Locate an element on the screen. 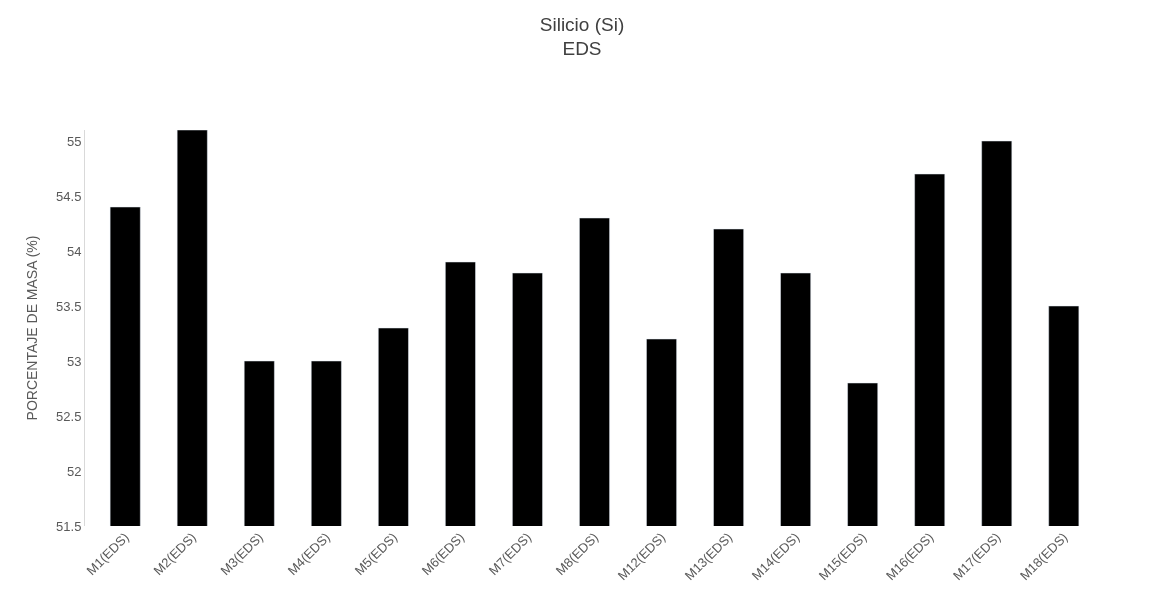 This screenshot has width=1164, height=611. y-tick-label: 52.5 is located at coordinates (69, 416).